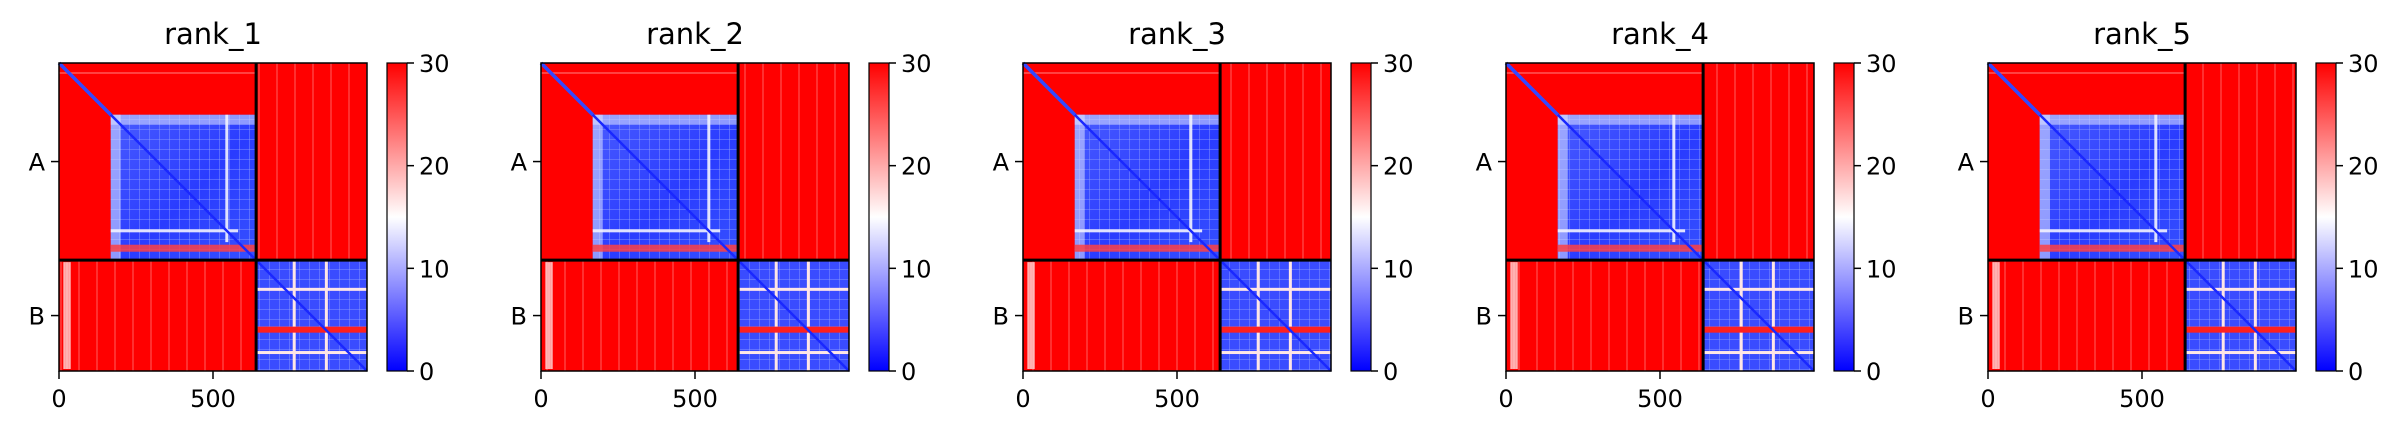 The height and width of the screenshot is (438, 2401). Describe the element at coordinates (1177, 34) in the screenshot. I see `panel-title: rank_3` at that location.